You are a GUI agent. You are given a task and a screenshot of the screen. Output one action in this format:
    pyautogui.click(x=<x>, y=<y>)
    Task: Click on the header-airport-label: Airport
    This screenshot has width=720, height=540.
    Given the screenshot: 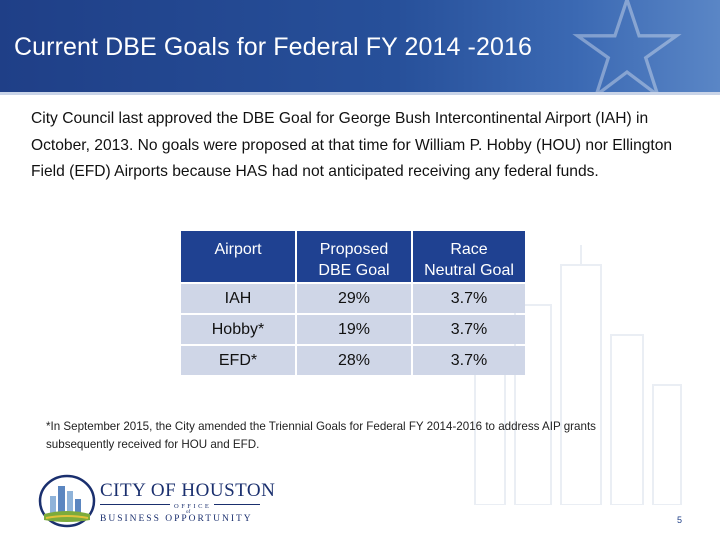 What is the action you would take?
    pyautogui.click(x=238, y=249)
    